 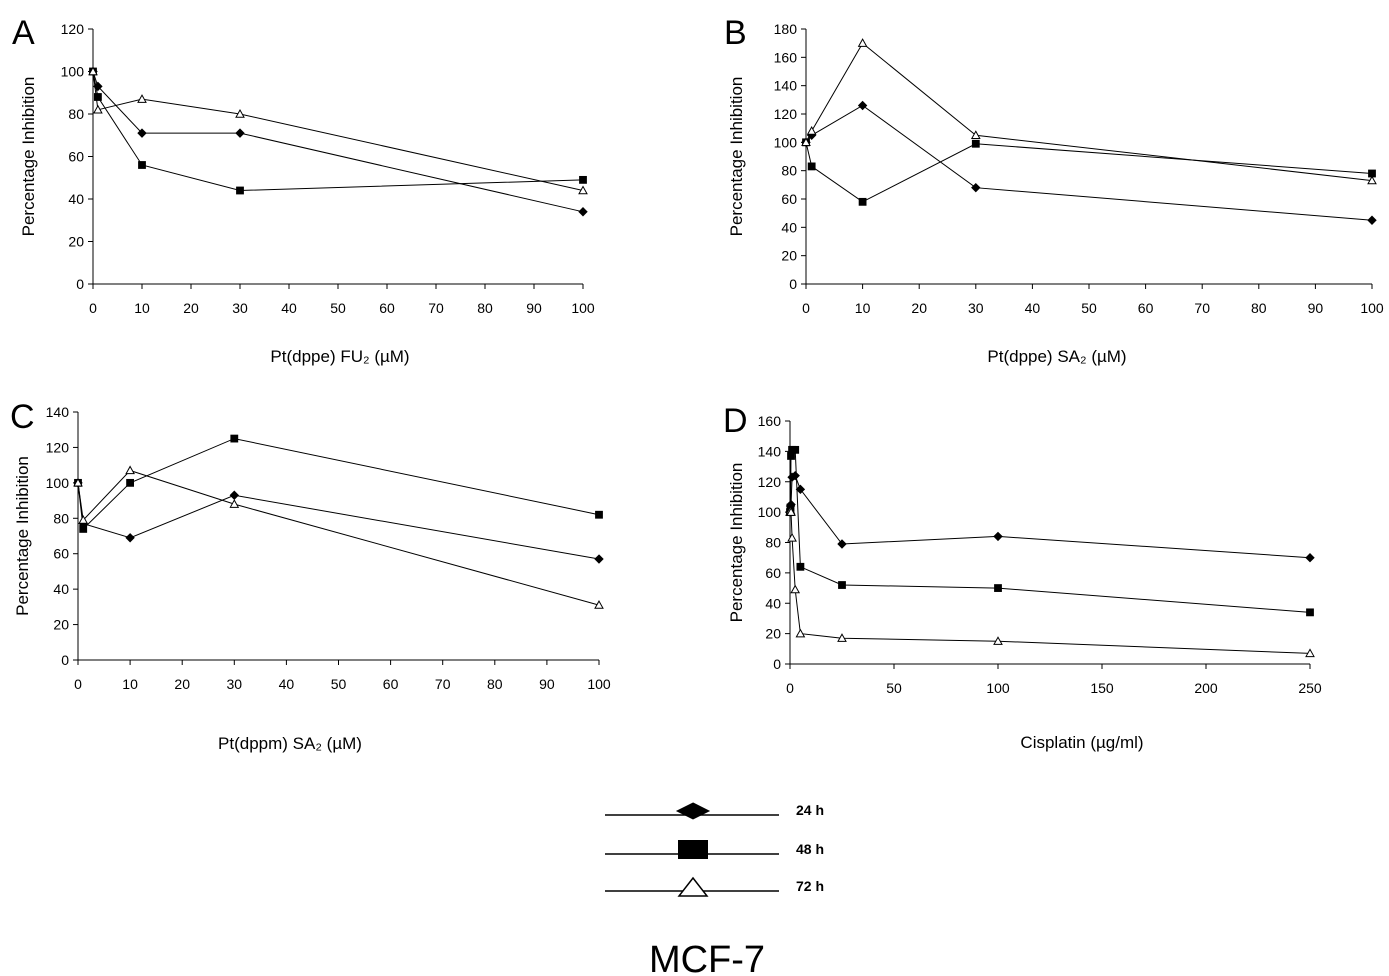 What do you see at coordinates (786, 57) in the screenshot?
I see `y-tick-label: 160` at bounding box center [786, 57].